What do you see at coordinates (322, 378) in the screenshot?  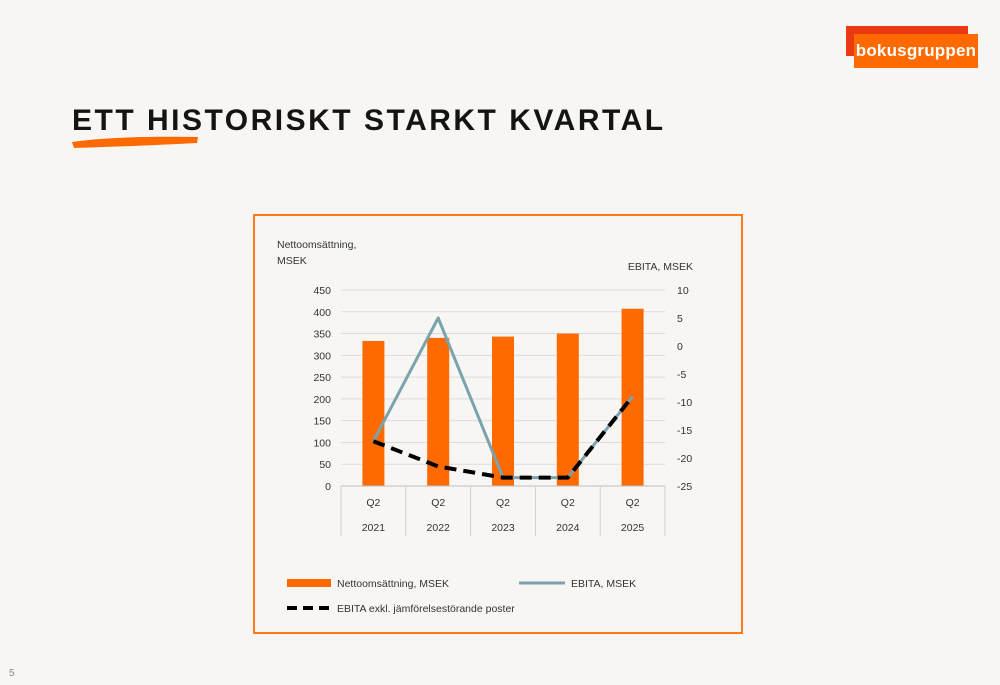 I see `left-tick-label: 250` at bounding box center [322, 378].